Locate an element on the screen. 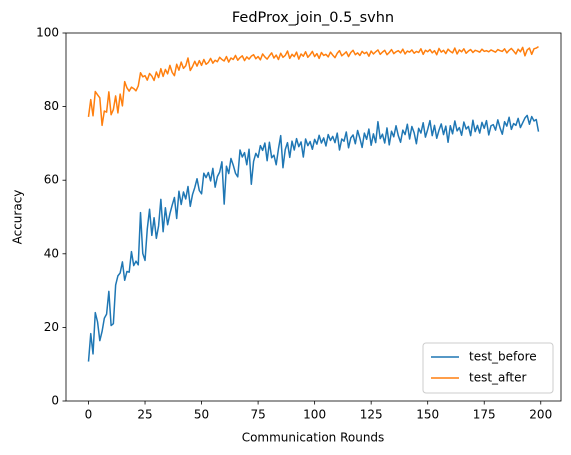 This screenshot has width=571, height=455. x-tick-label: 75 is located at coordinates (257, 415).